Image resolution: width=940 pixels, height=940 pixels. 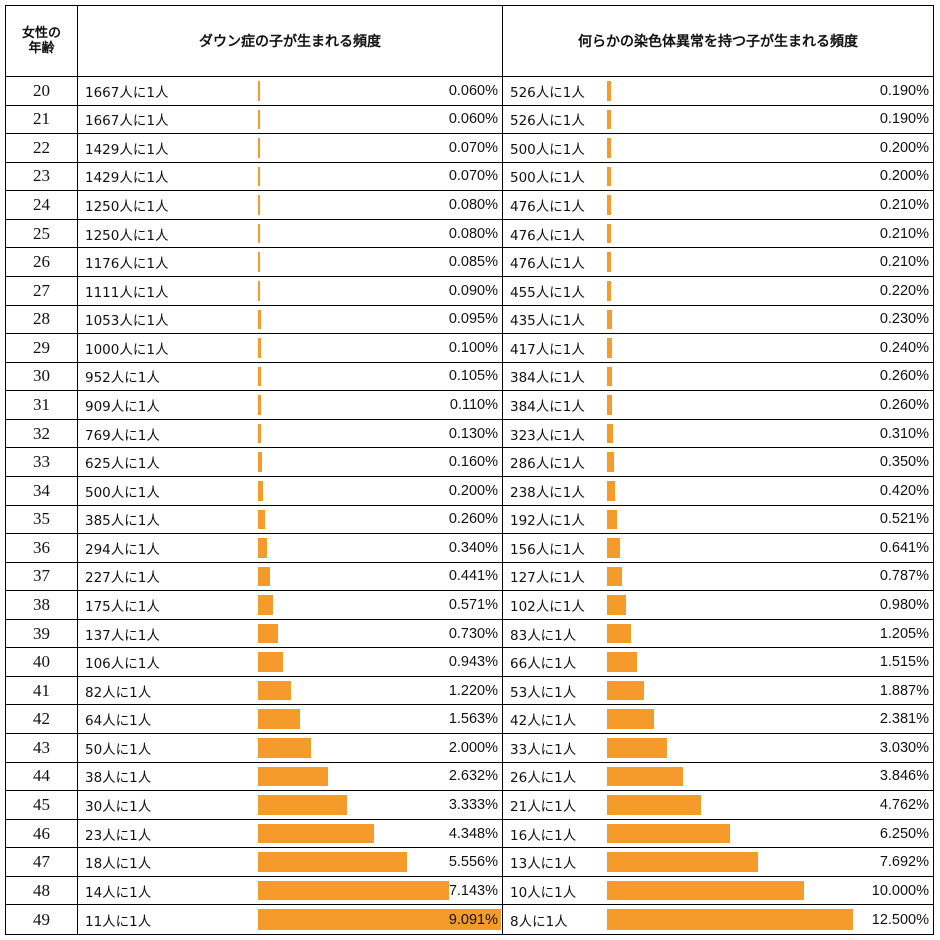 What do you see at coordinates (900, 890) in the screenshot?
I see `chromosome-percent-label: 10.000%` at bounding box center [900, 890].